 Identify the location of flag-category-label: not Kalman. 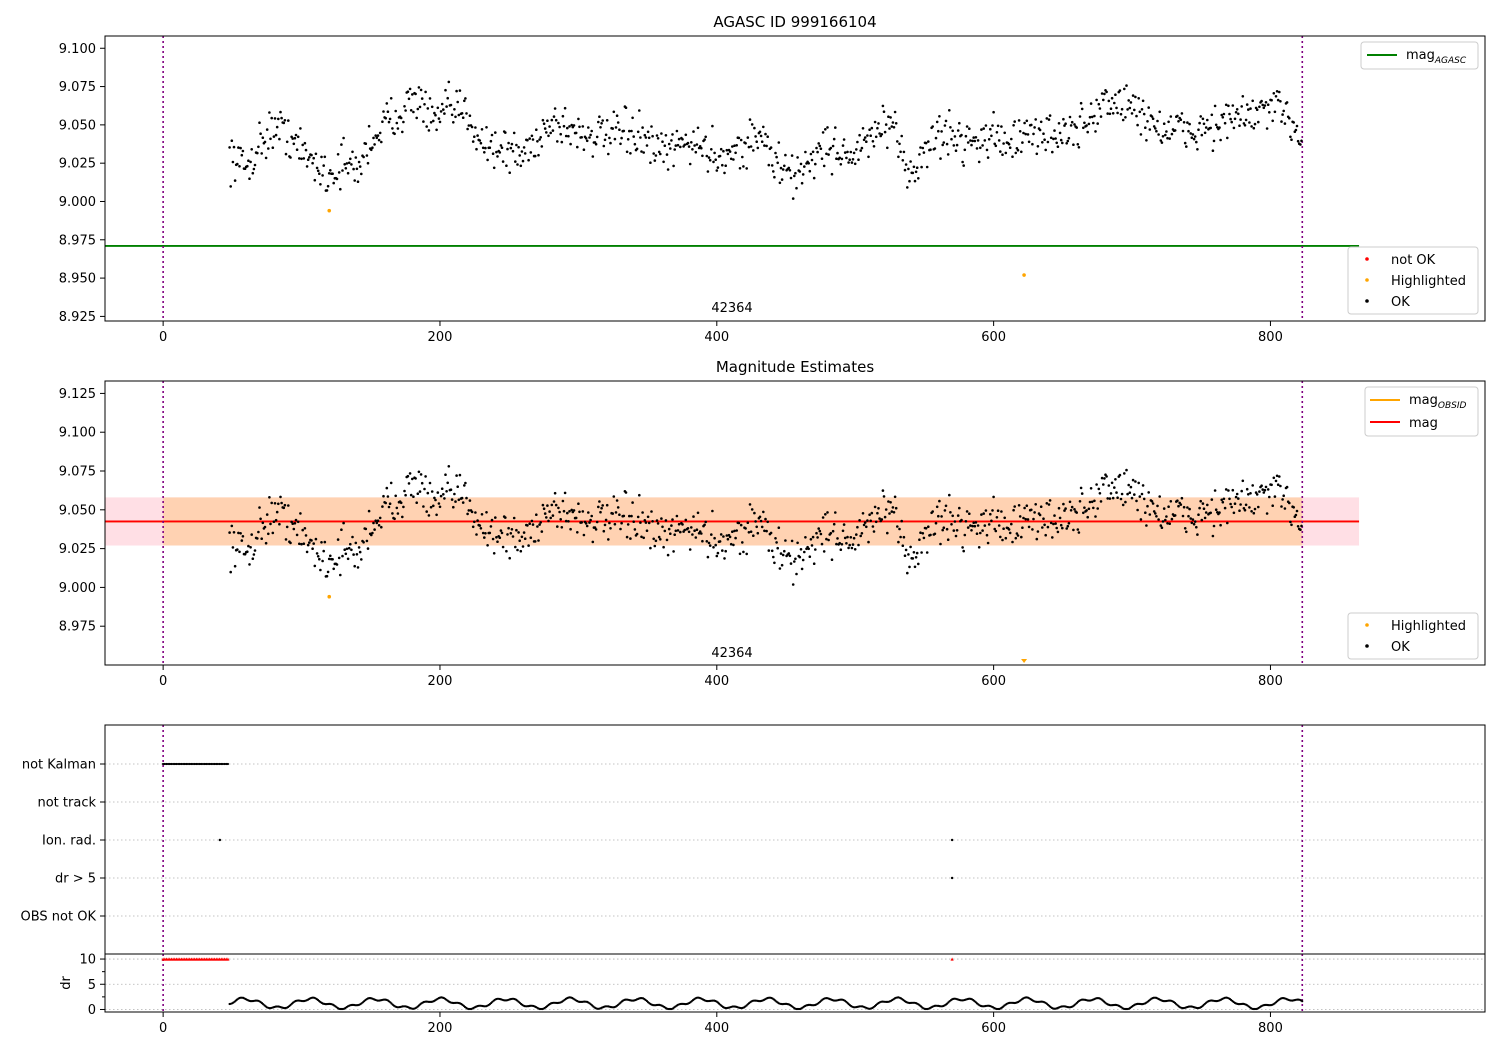
(59, 765).